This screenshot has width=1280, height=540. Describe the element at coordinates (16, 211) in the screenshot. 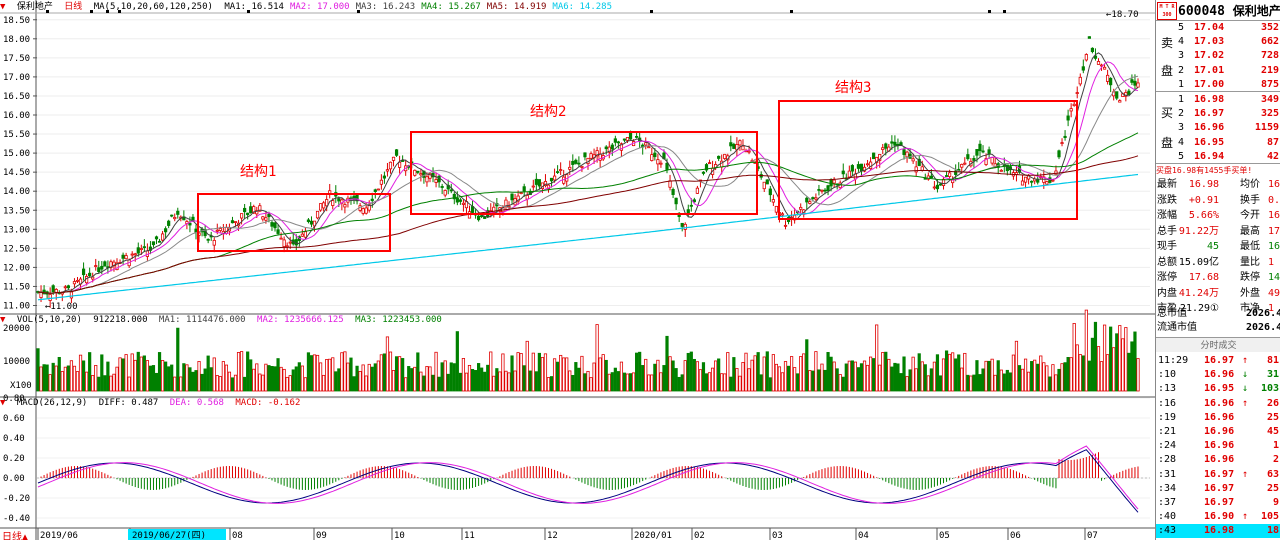

I see `price-tick-label: 13.50` at that location.